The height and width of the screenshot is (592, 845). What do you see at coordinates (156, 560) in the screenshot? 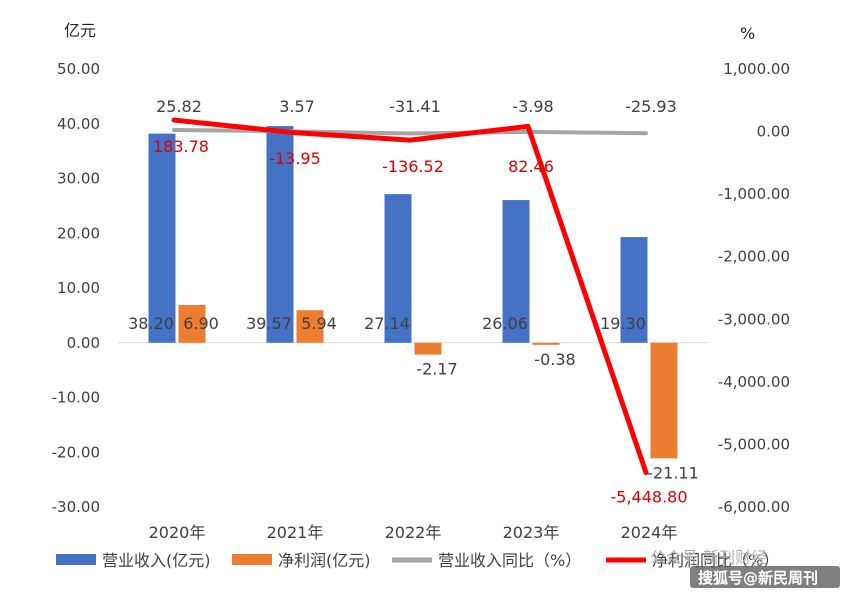
I see `legend-label: 营业收入(亿元)` at bounding box center [156, 560].